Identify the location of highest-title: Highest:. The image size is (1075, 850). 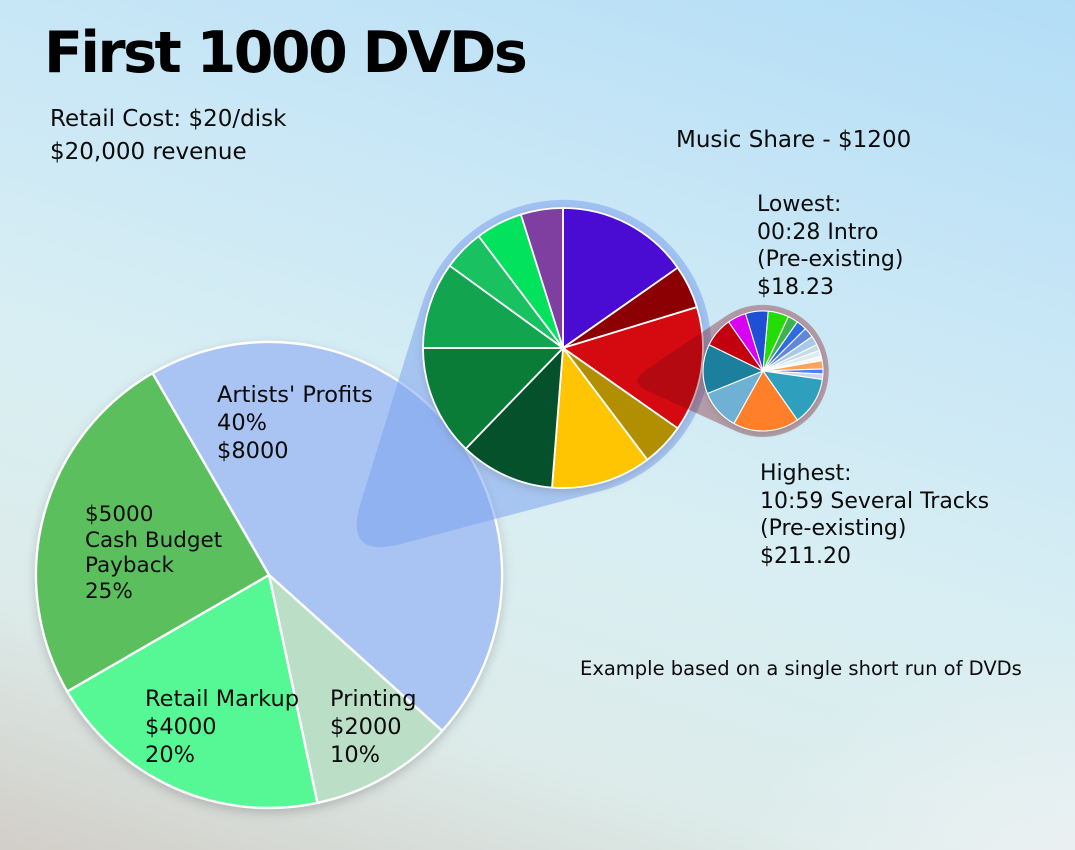
(806, 473).